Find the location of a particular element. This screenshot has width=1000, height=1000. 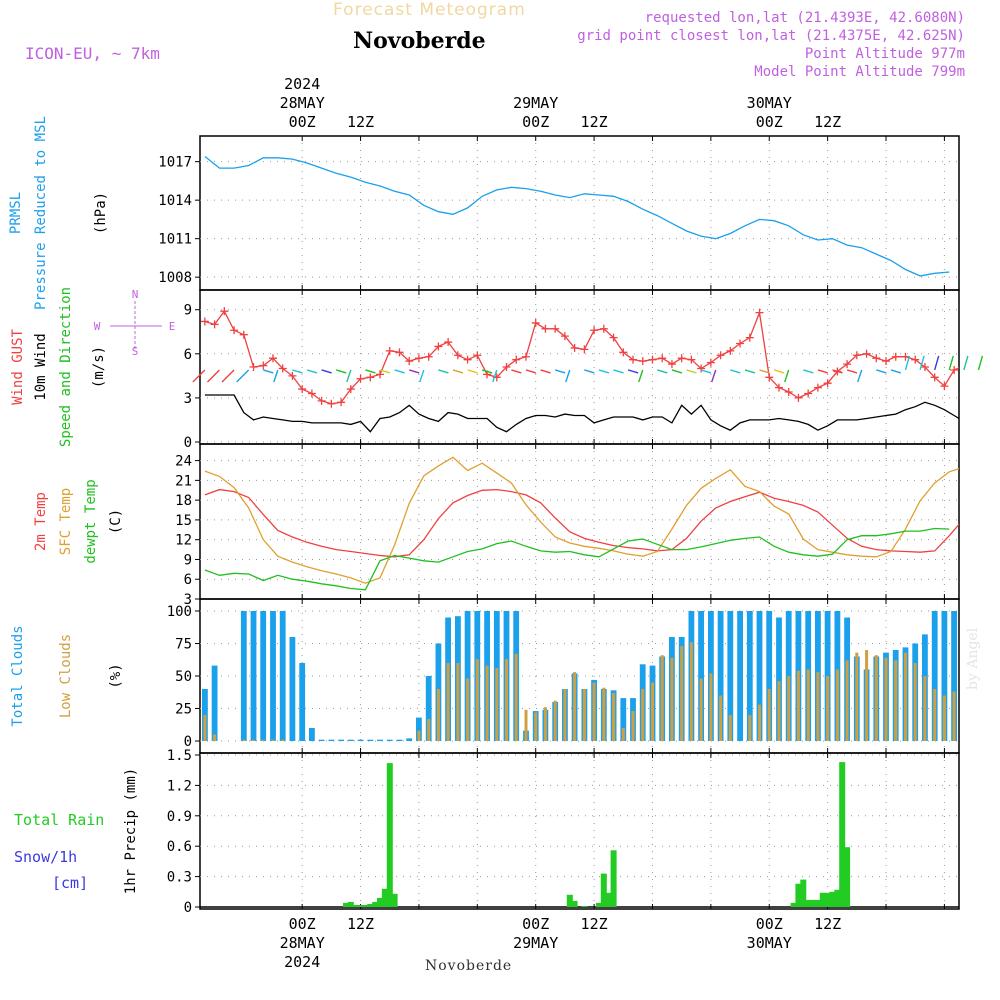

wind10m-line is located at coordinates (581, 413).